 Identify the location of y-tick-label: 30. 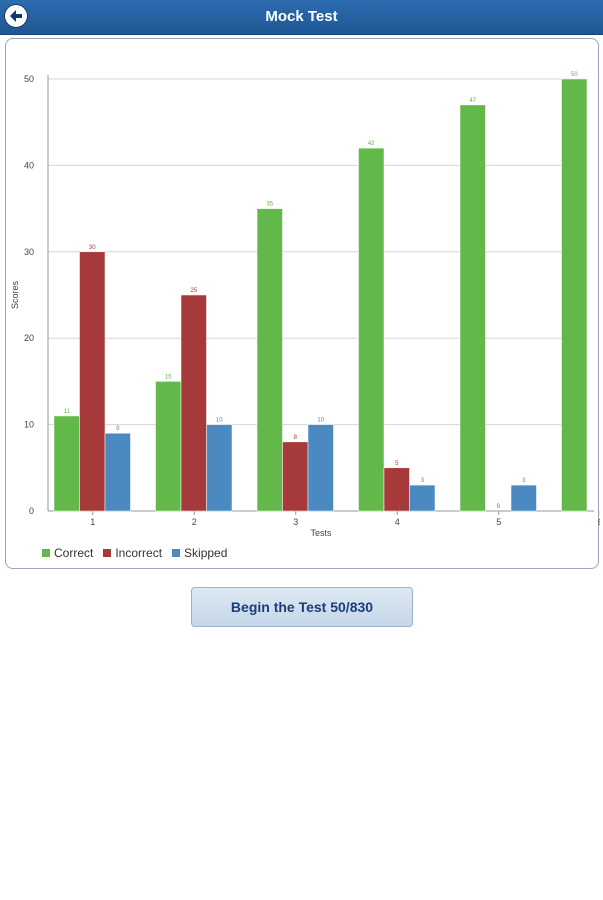
(29, 252).